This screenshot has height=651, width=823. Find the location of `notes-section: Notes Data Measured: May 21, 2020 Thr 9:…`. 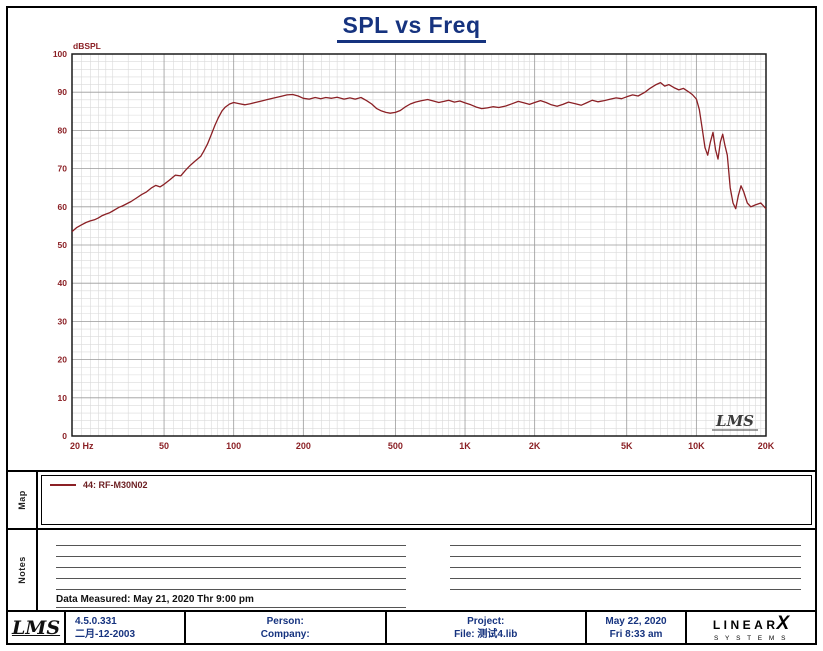

notes-section: Notes Data Measured: May 21, 2020 Thr 9:… is located at coordinates (411, 569).